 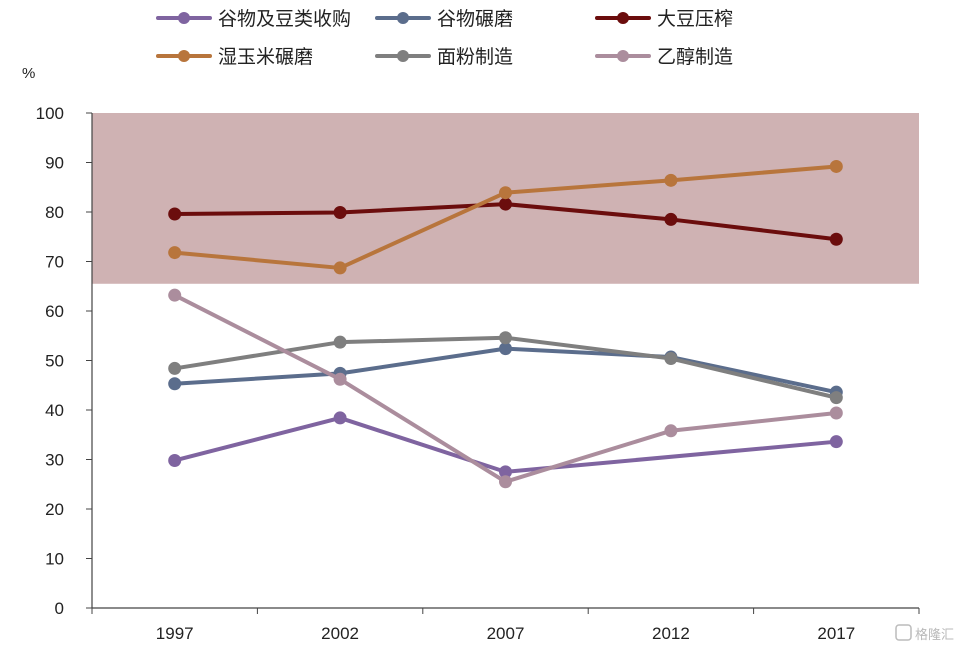 I want to click on x-tick-label: 1997, so click(x=175, y=633).